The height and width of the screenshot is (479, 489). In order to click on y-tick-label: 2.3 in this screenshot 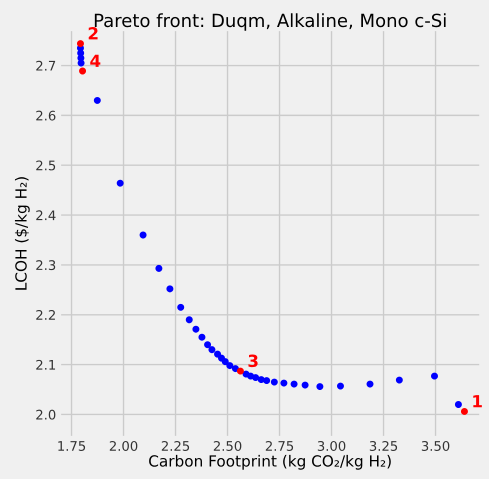, I will do `click(46, 265)`.